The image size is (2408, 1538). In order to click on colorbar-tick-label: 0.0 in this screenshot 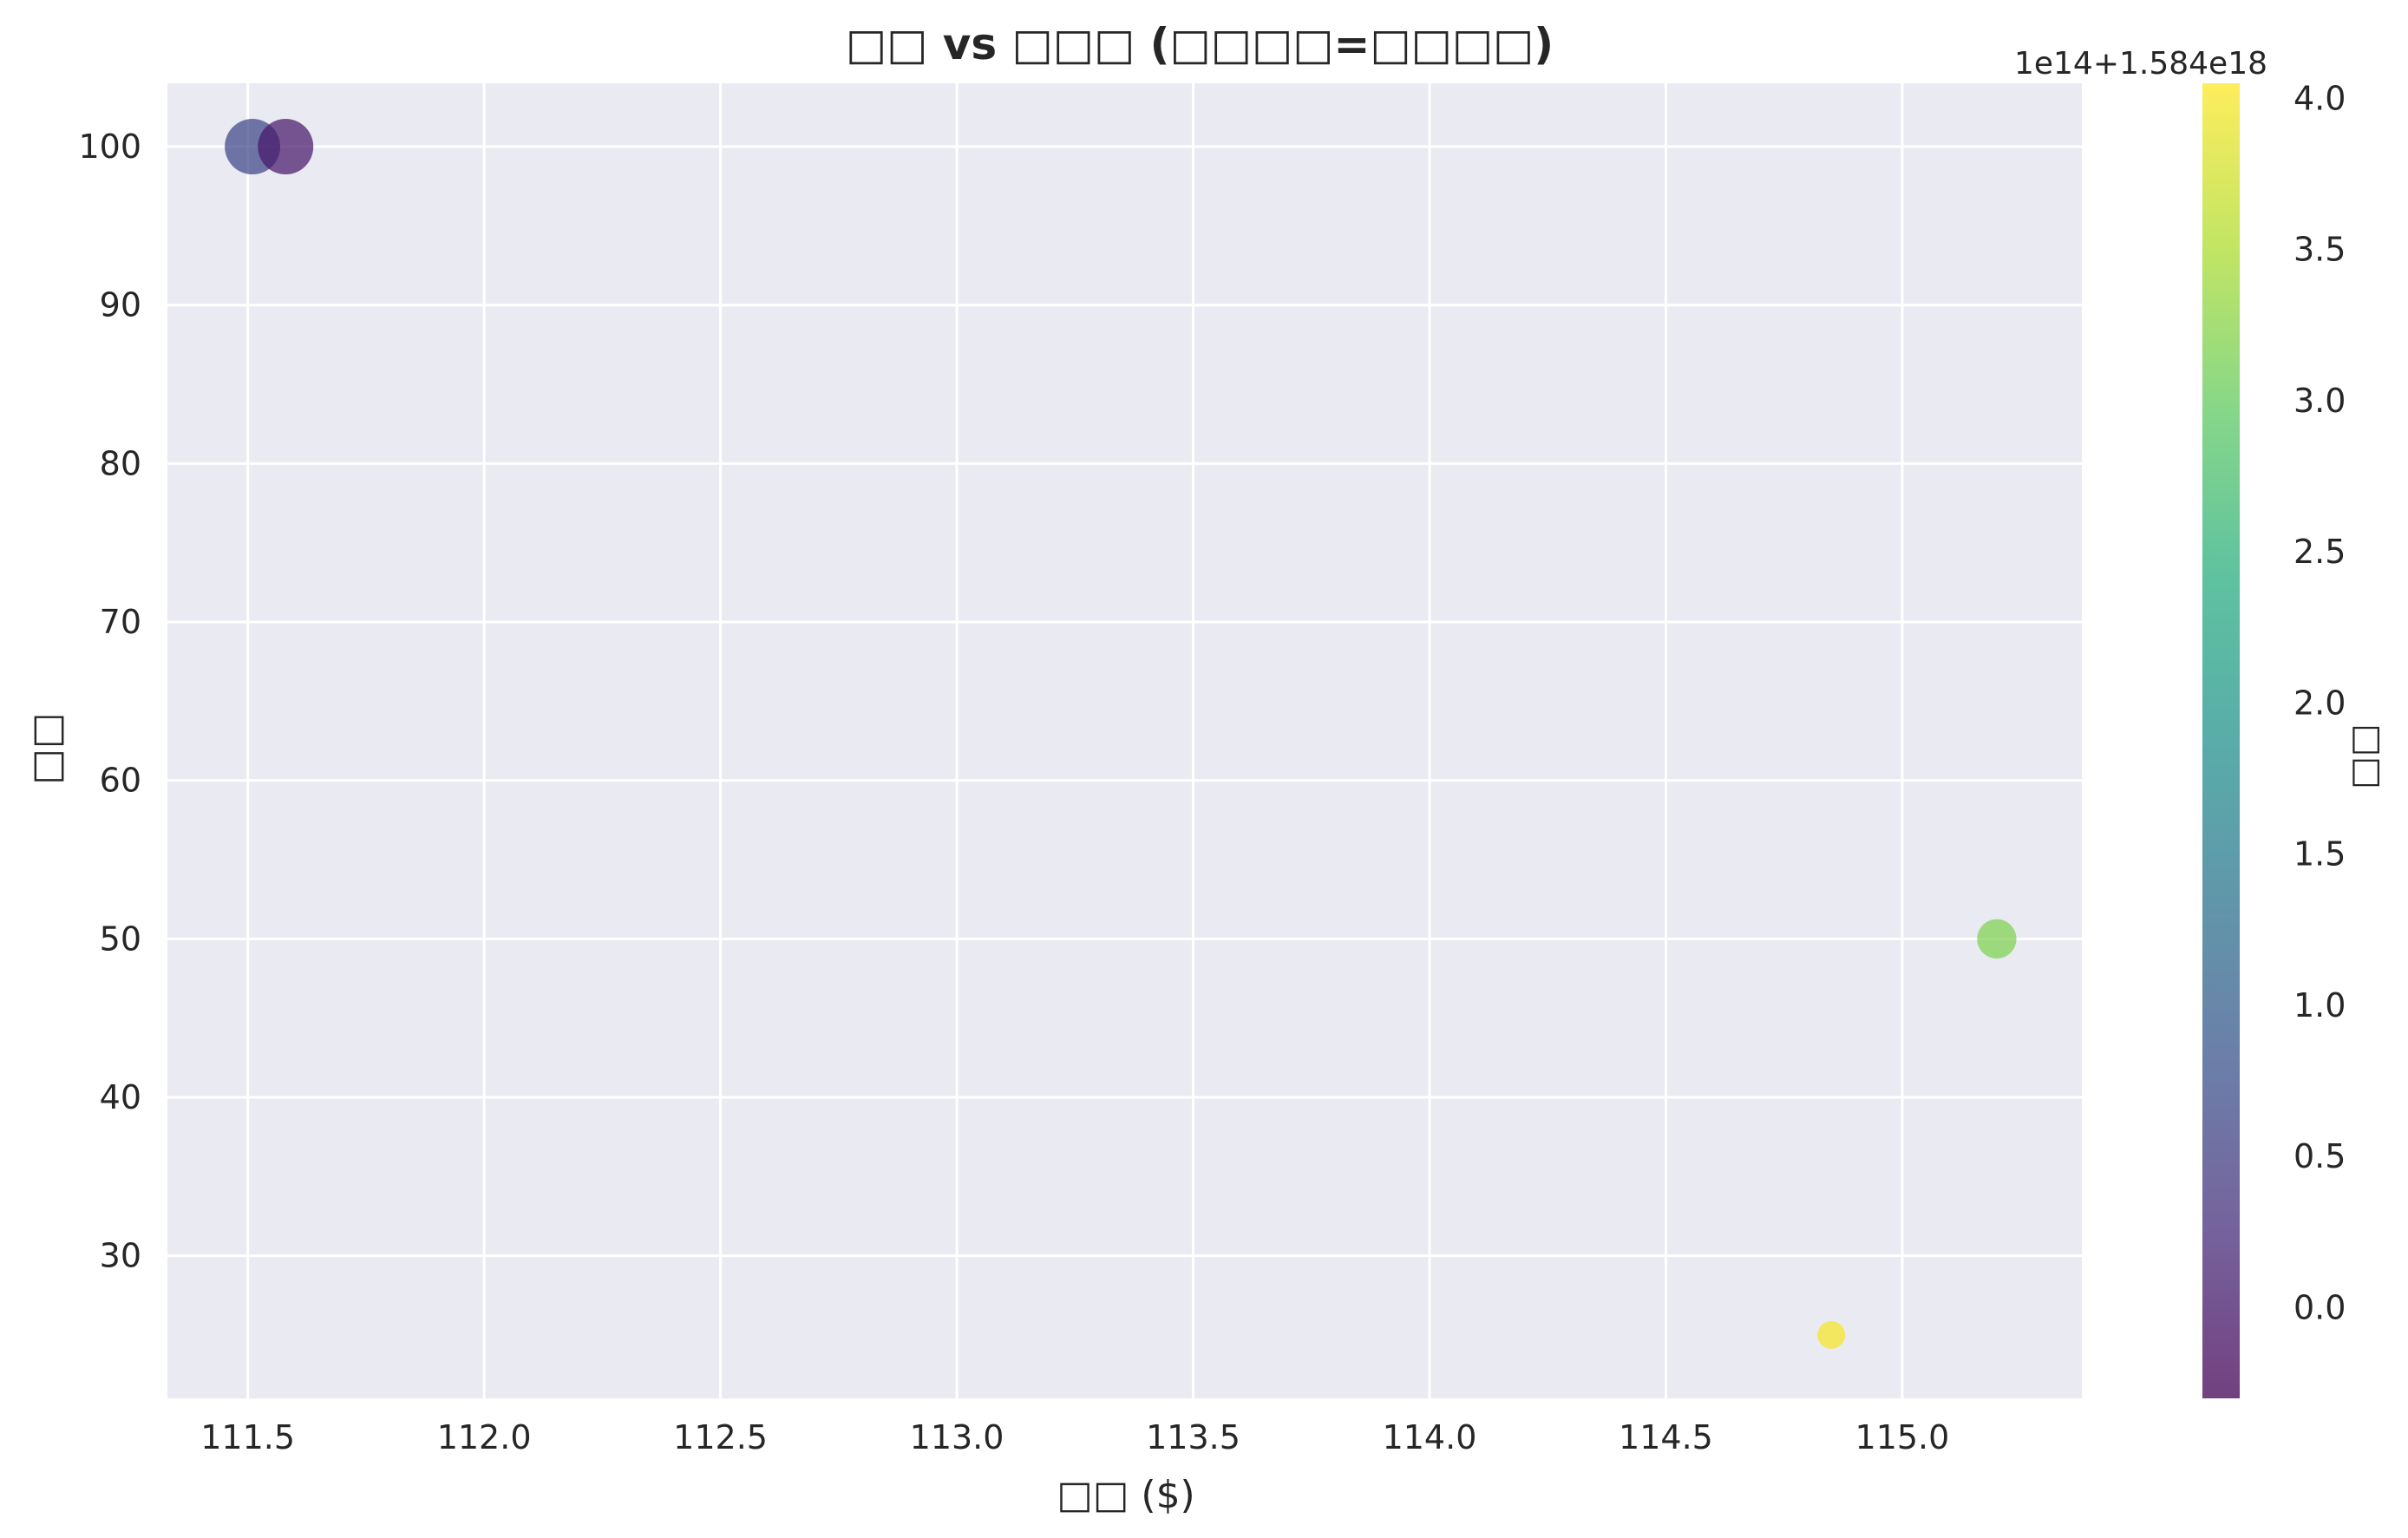, I will do `click(2319, 1307)`.